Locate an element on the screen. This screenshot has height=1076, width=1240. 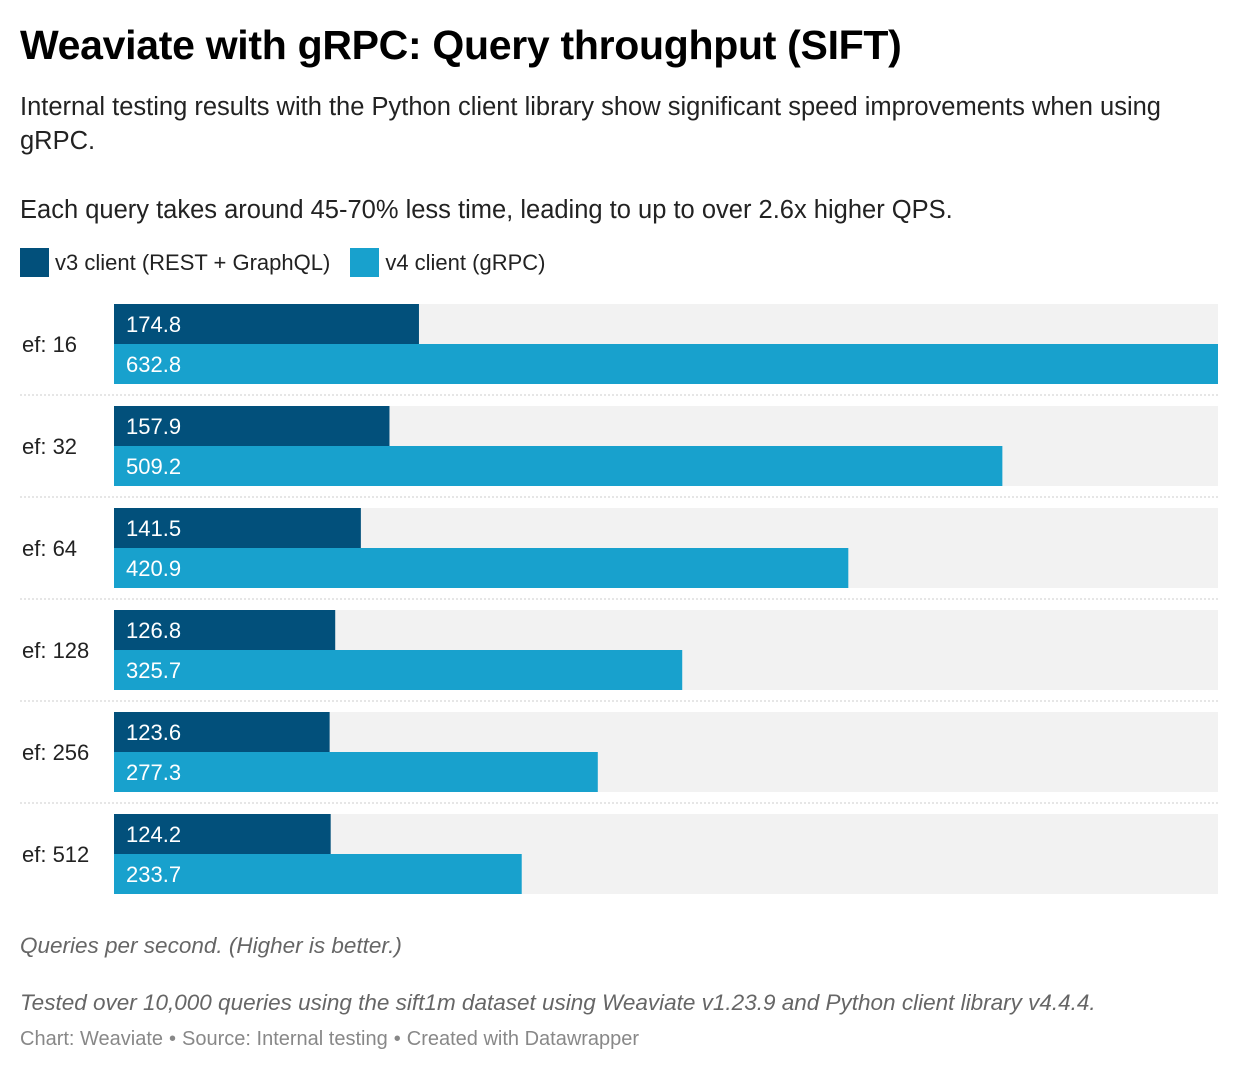
bar-value-label: 174.8 is located at coordinates (153, 324).